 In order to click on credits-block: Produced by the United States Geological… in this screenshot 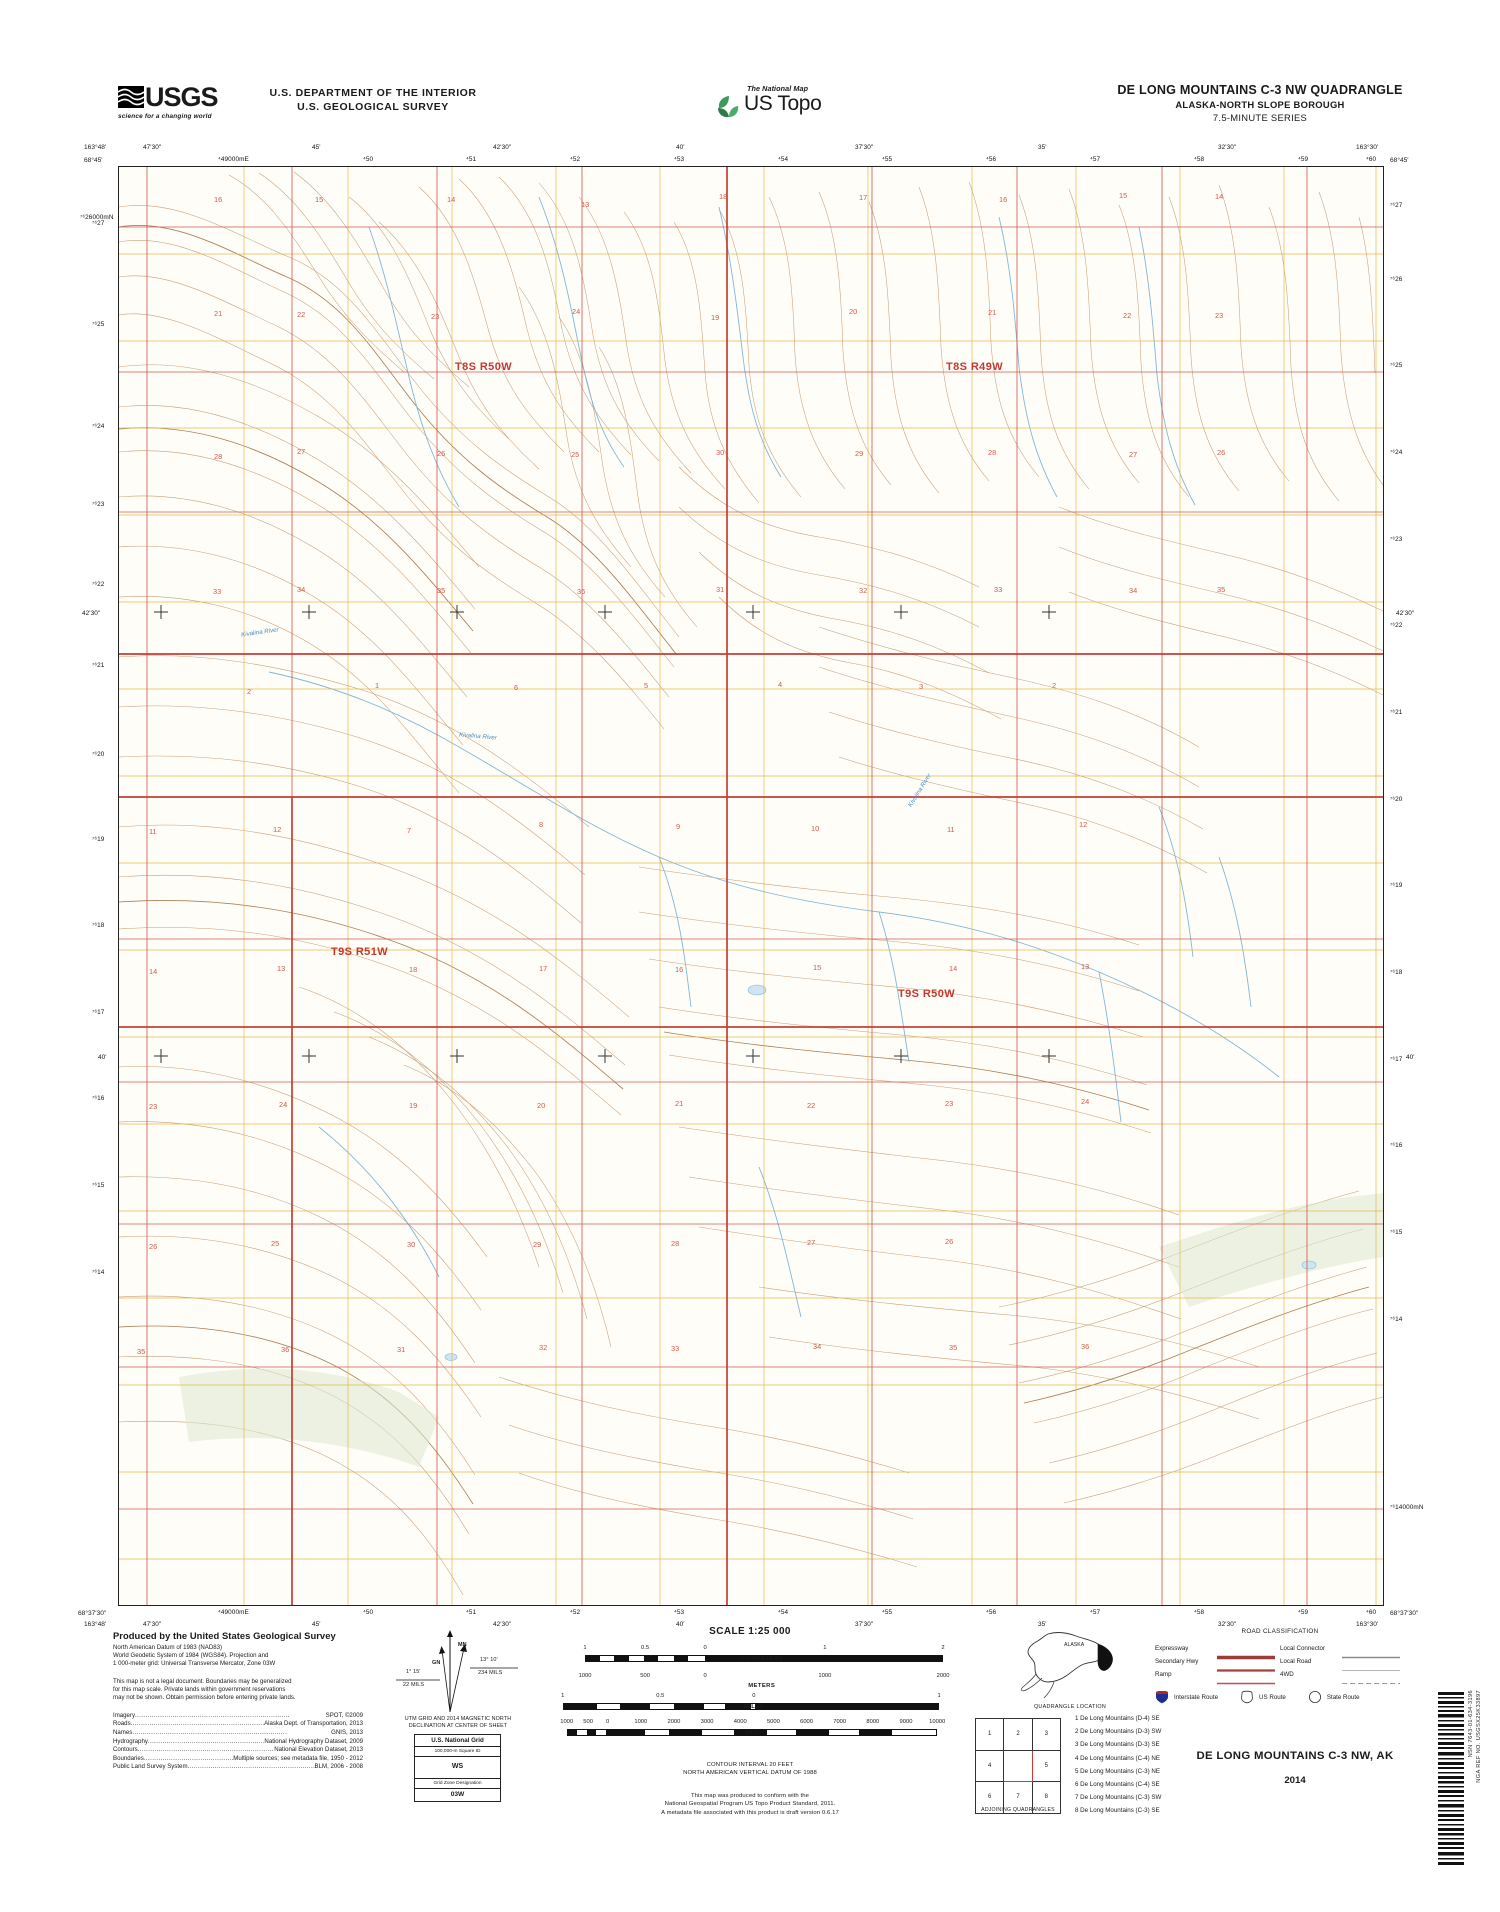, I will do `click(238, 1701)`.